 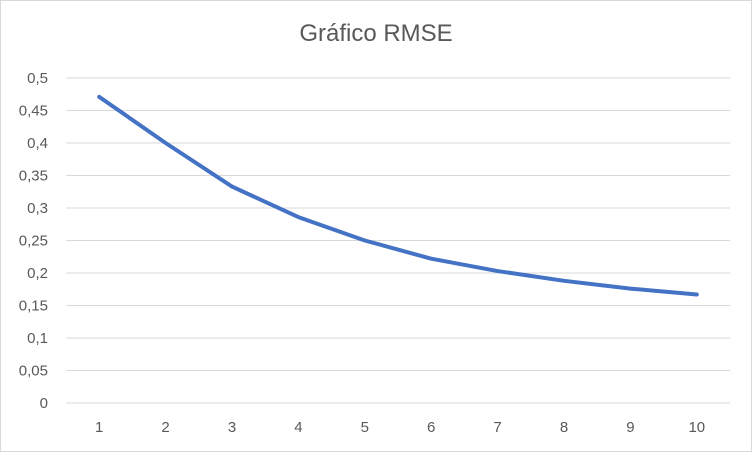 I want to click on y-tick-label: 0,1, so click(x=37, y=338).